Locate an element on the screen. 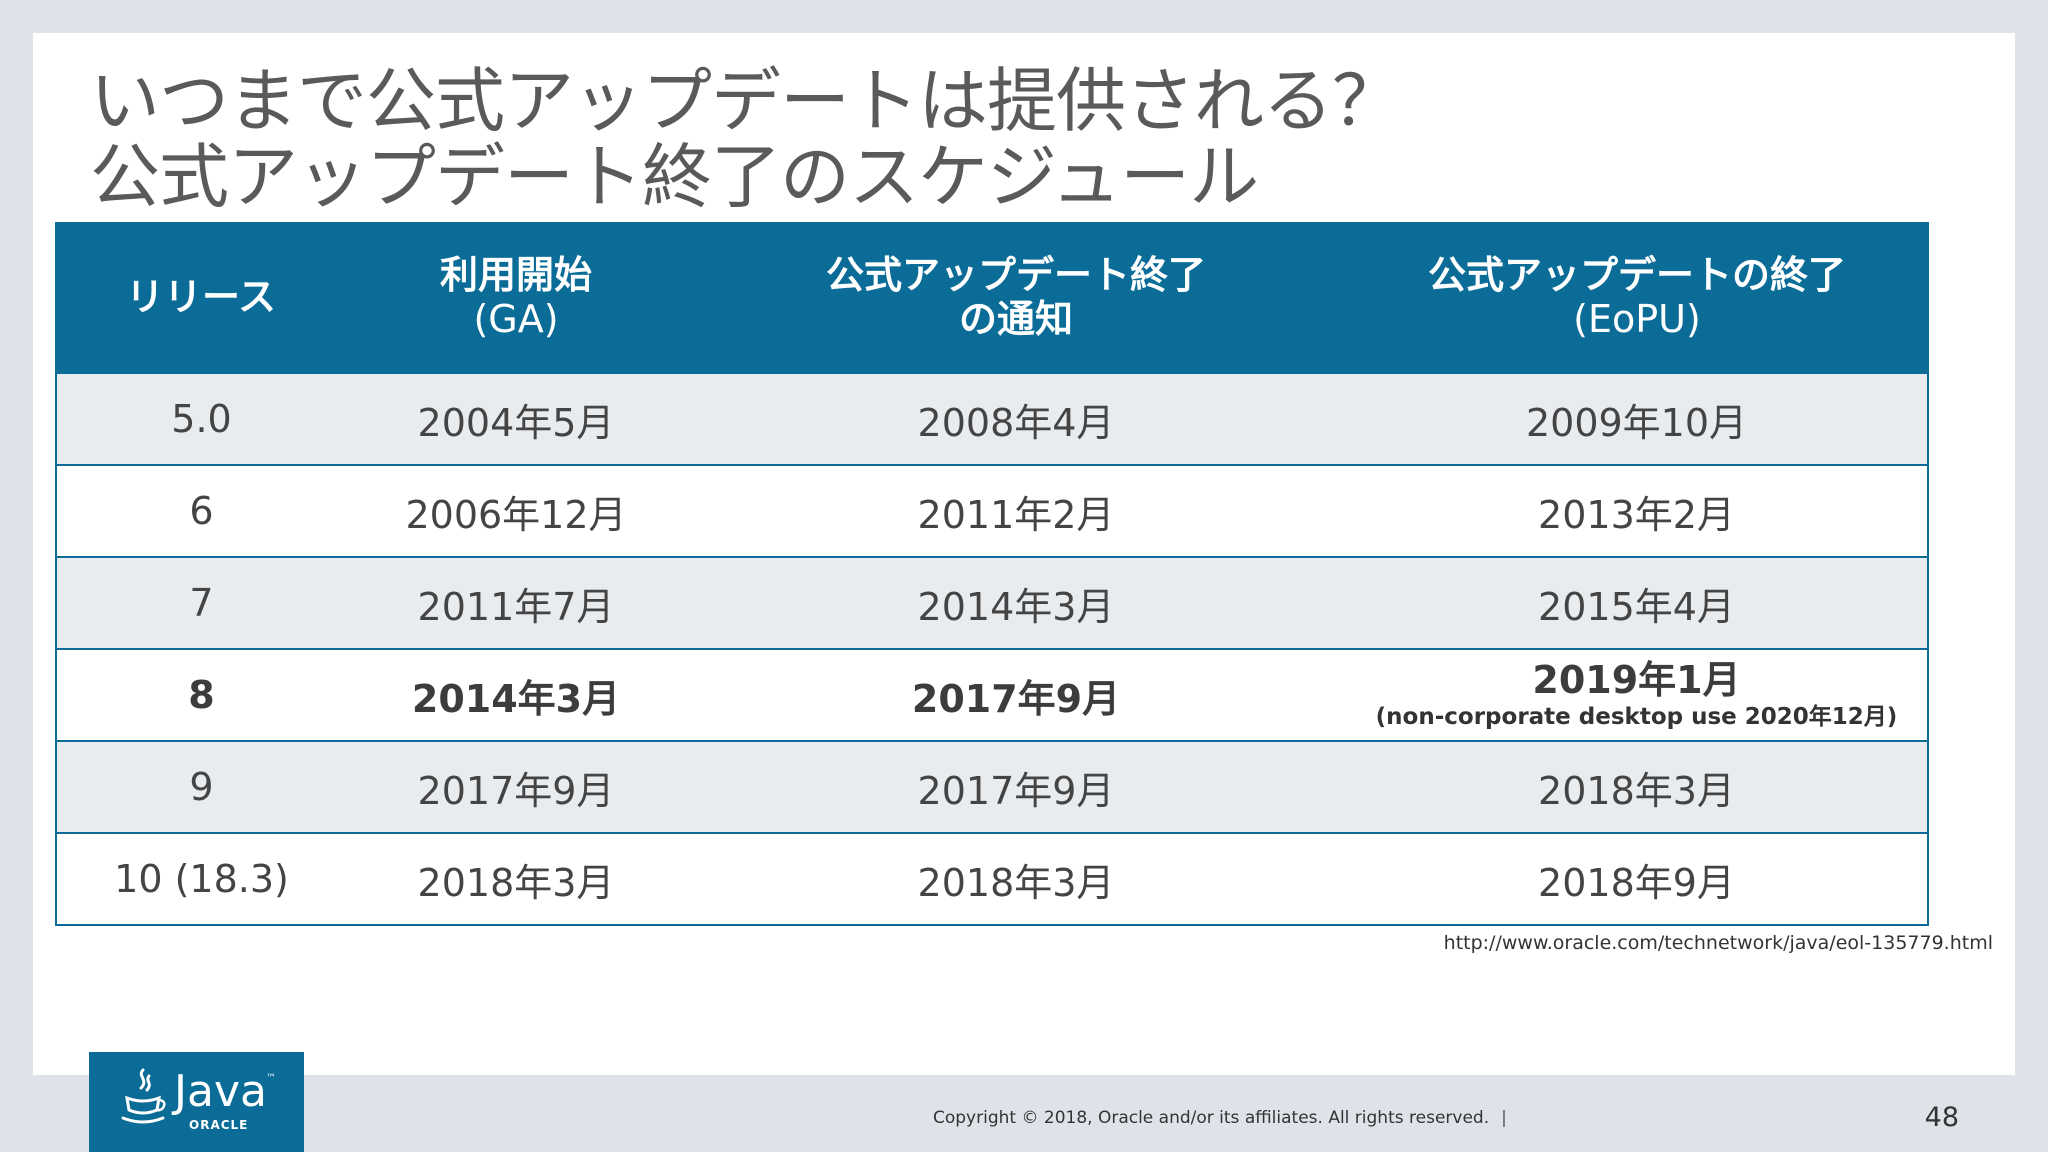  cell-release: 9 is located at coordinates (200, 787).